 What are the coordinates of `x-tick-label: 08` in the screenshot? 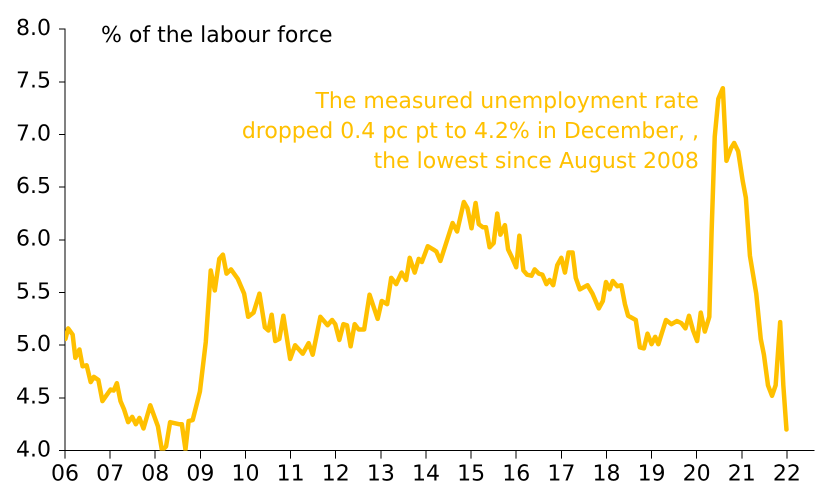 It's located at (155, 474).